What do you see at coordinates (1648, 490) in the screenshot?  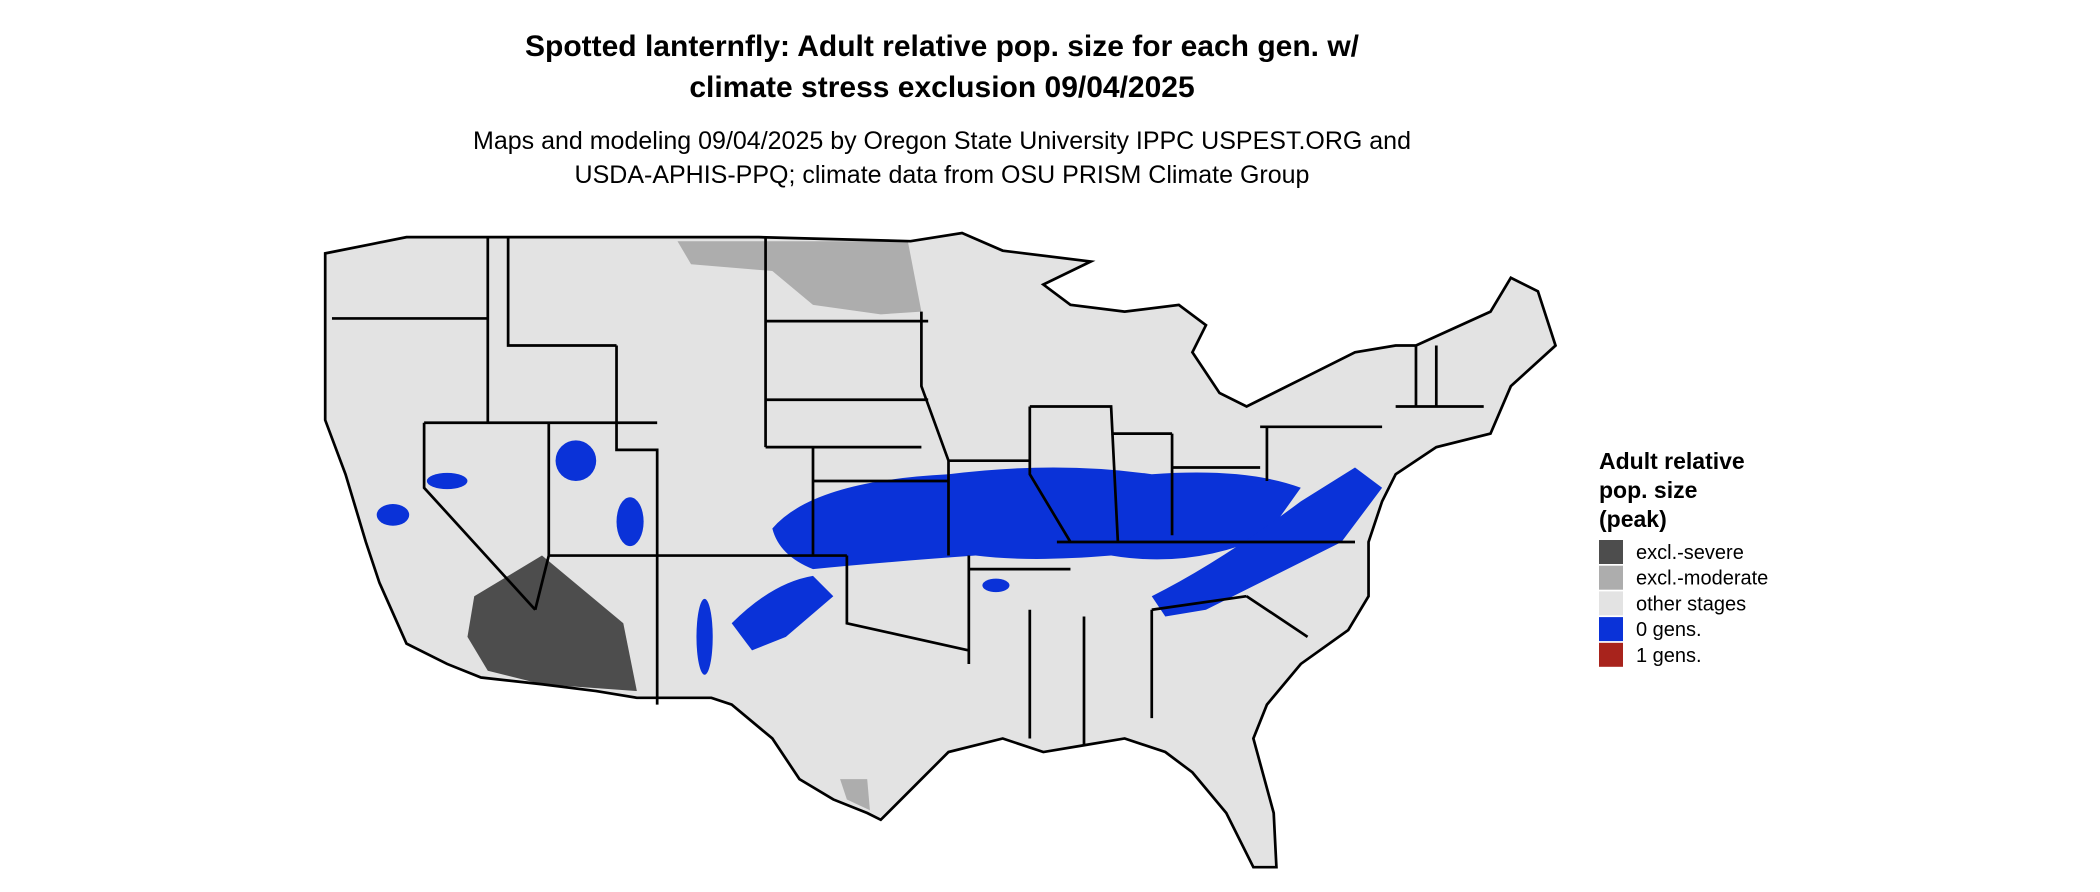 I see `legend-title-line: pop. size` at bounding box center [1648, 490].